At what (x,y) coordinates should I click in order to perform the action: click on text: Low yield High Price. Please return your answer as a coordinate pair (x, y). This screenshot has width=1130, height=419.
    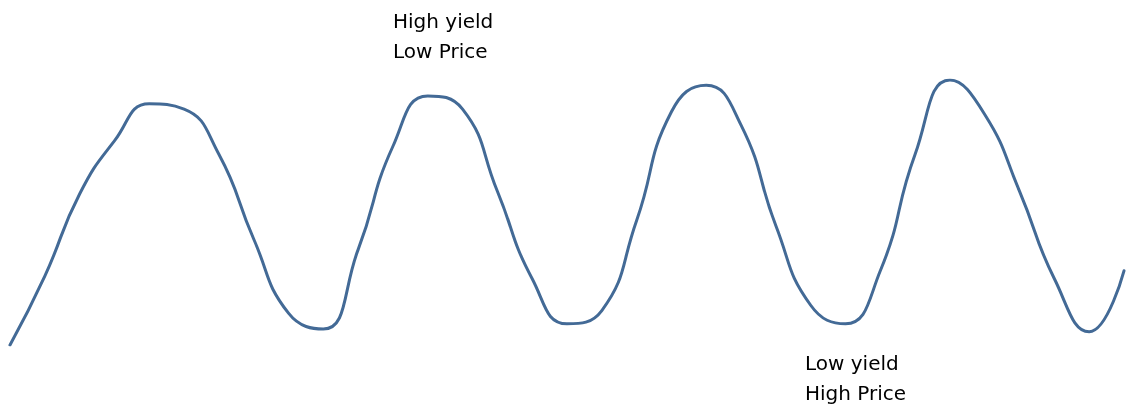
    Looking at the image, I should click on (856, 378).